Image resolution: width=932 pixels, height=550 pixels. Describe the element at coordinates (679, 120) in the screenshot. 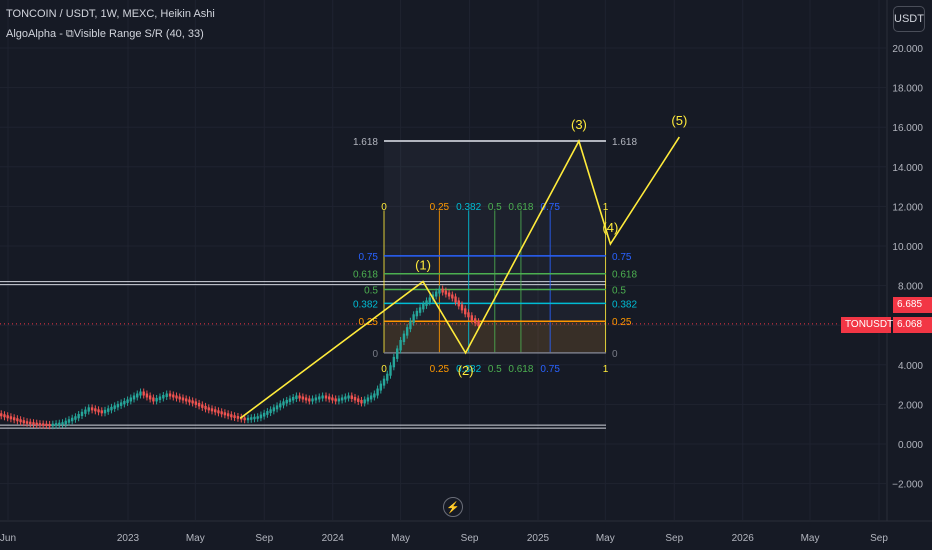

I see `wave-label: (5)` at that location.